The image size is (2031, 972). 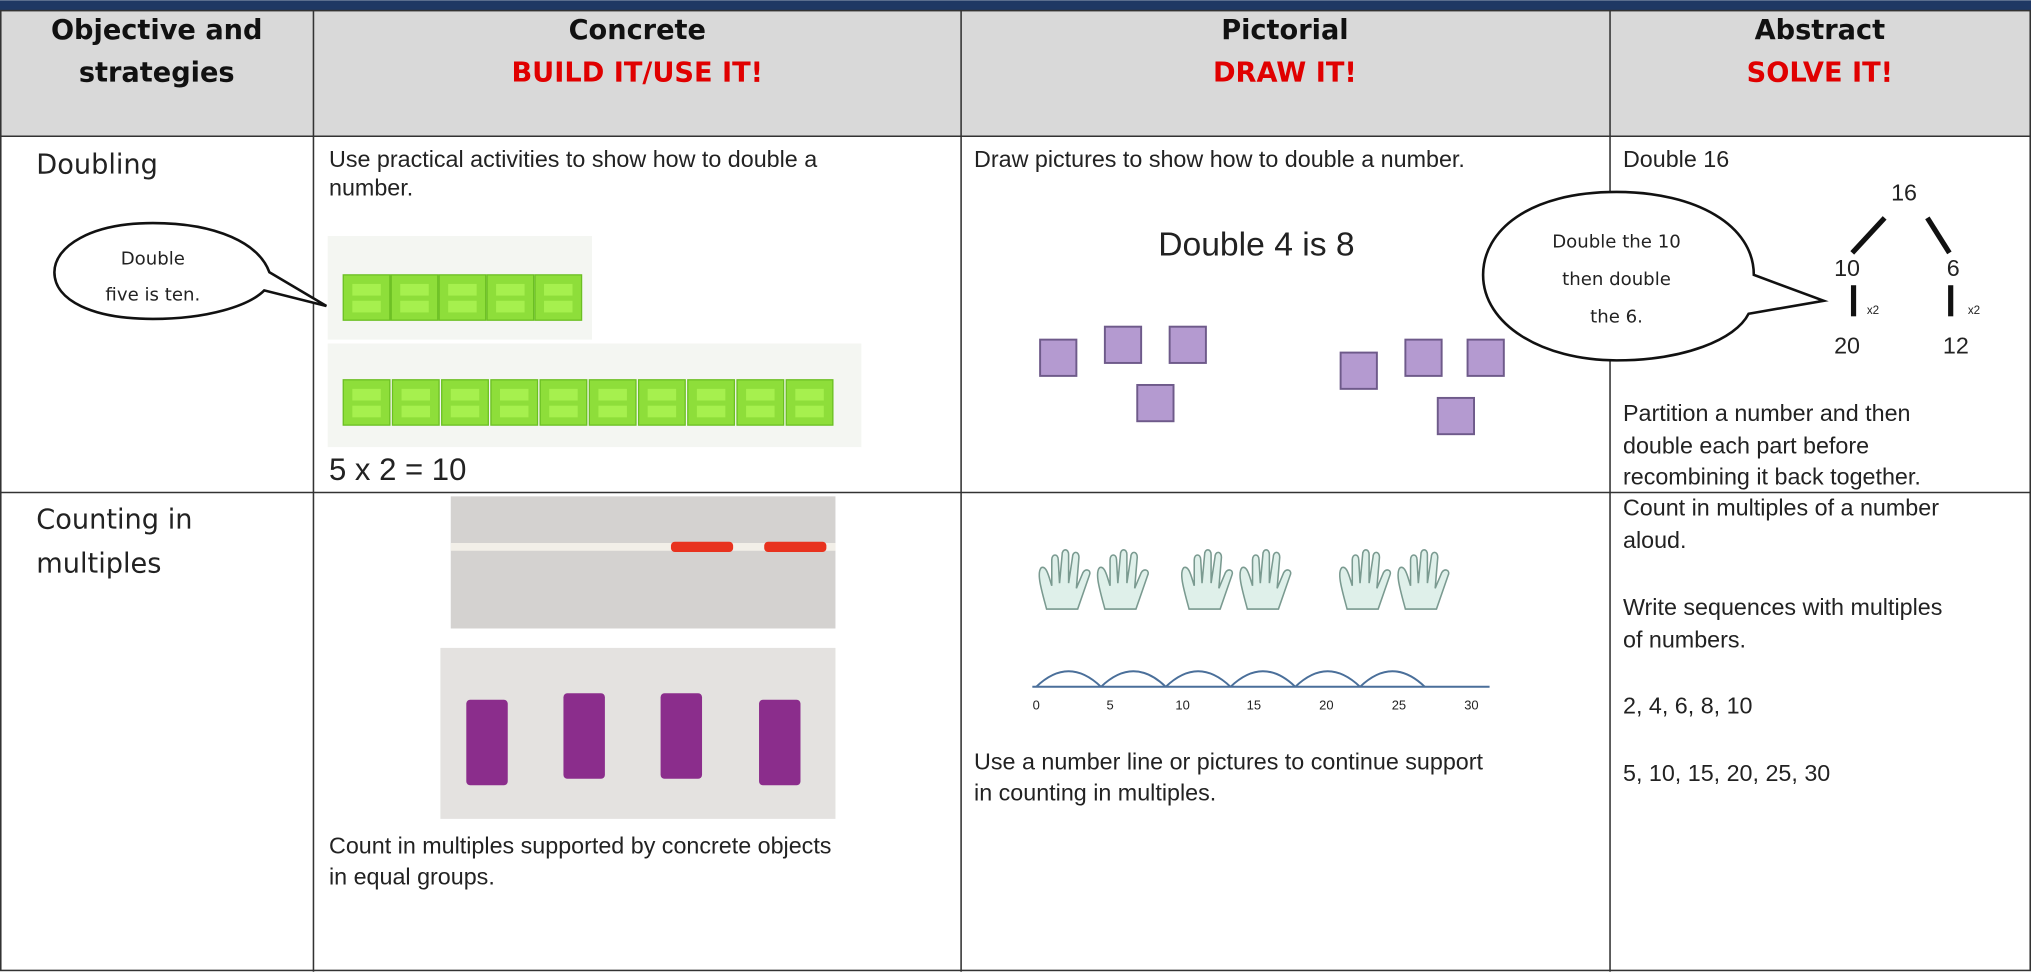 What do you see at coordinates (1616, 317) in the screenshot?
I see `bubble-text: the 6.` at bounding box center [1616, 317].